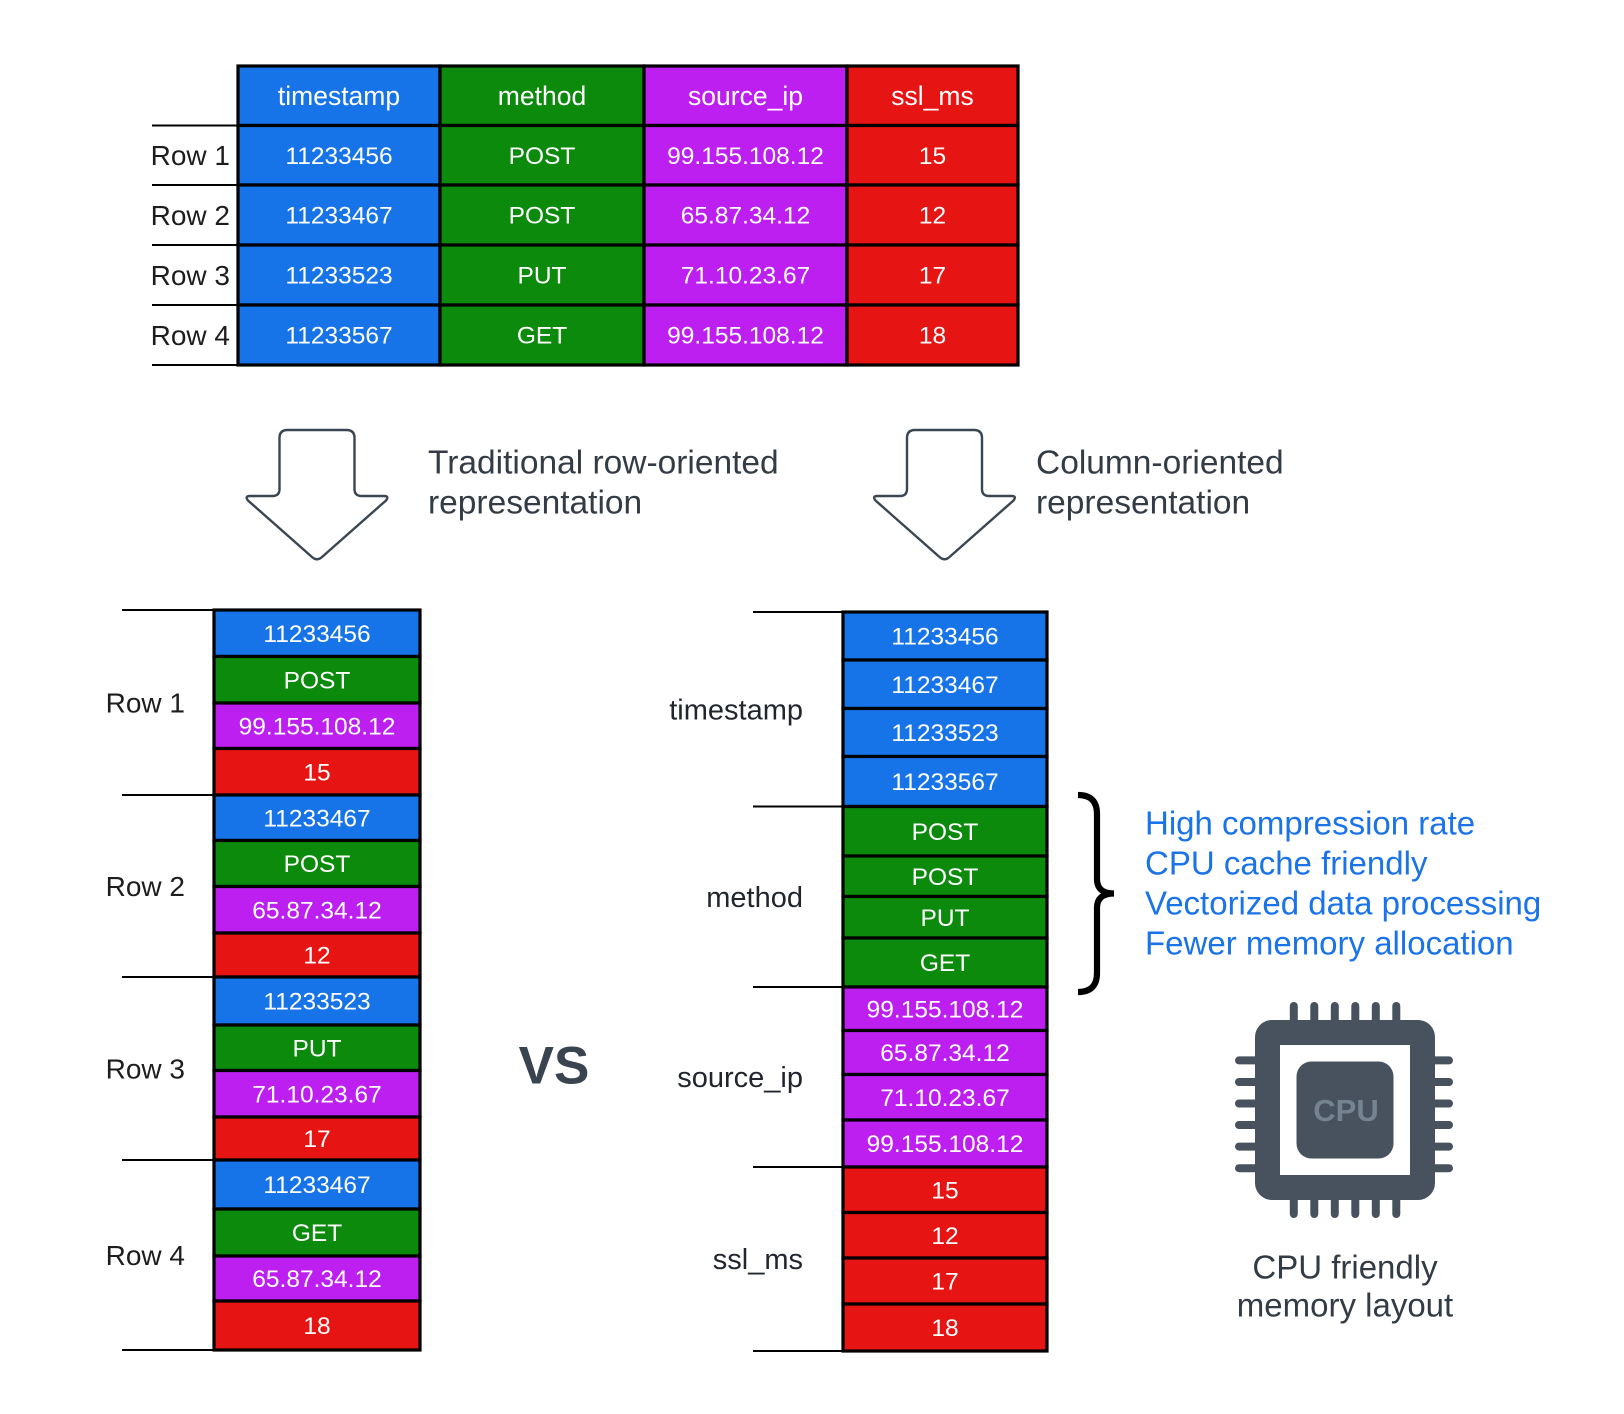  Describe the element at coordinates (1286, 863) in the screenshot. I see `svg-text: CPU cache friendly` at that location.